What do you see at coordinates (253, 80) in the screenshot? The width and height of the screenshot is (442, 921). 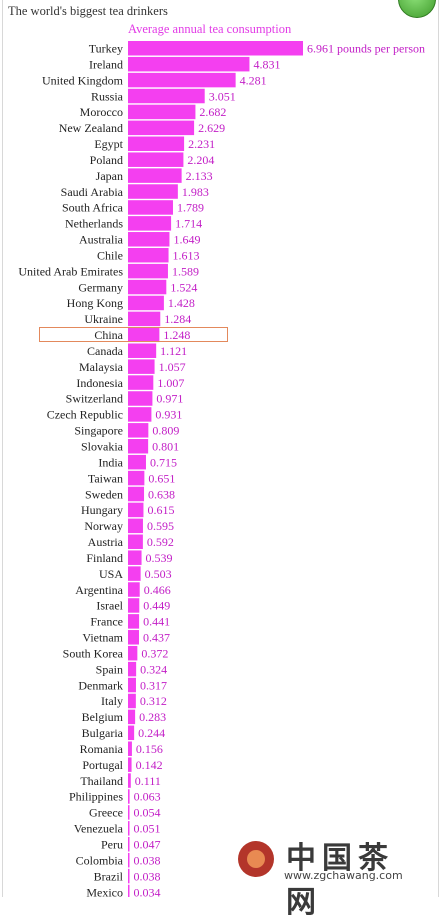 I see `value-label-united-kingdom: 4.281` at bounding box center [253, 80].